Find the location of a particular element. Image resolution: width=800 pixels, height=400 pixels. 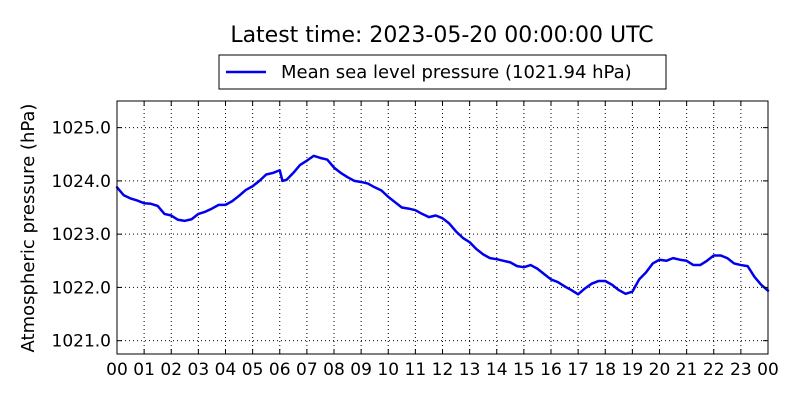

x-tick-label: 23 is located at coordinates (741, 370).